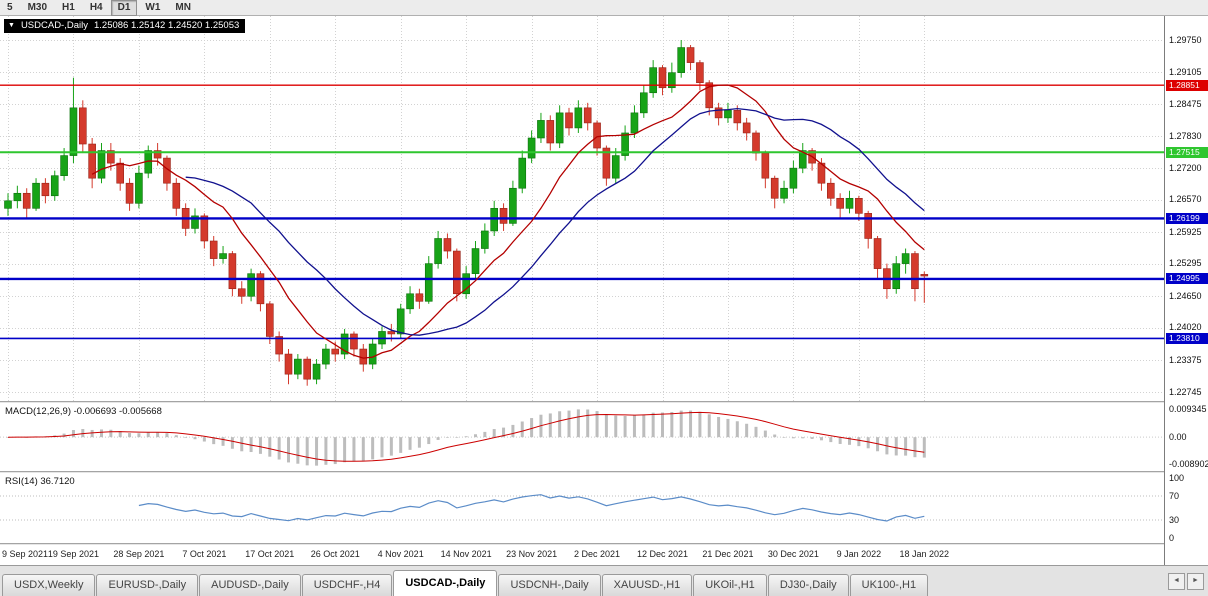 The width and height of the screenshot is (1208, 596). What do you see at coordinates (1185, 391) in the screenshot?
I see `price-axis-label: 1.22745` at bounding box center [1185, 391].